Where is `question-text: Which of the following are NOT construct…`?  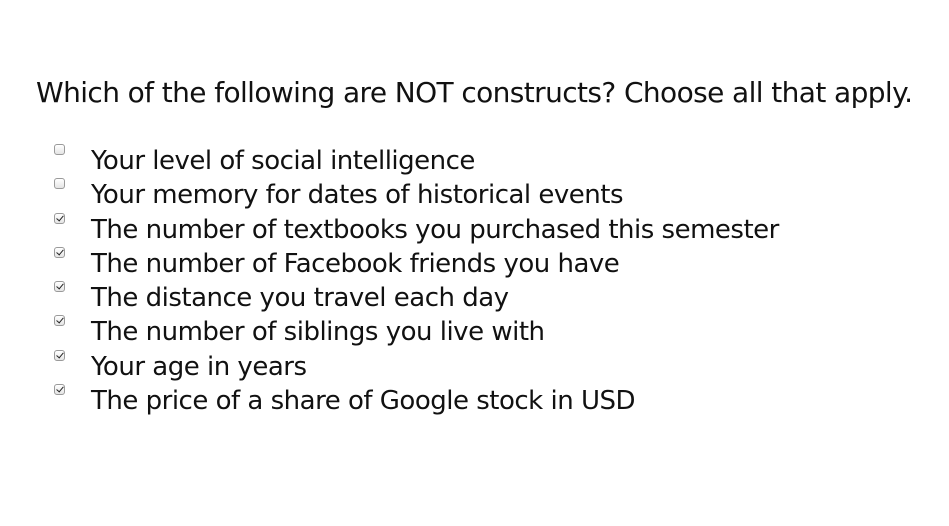 question-text: Which of the following are NOT construct… is located at coordinates (474, 92).